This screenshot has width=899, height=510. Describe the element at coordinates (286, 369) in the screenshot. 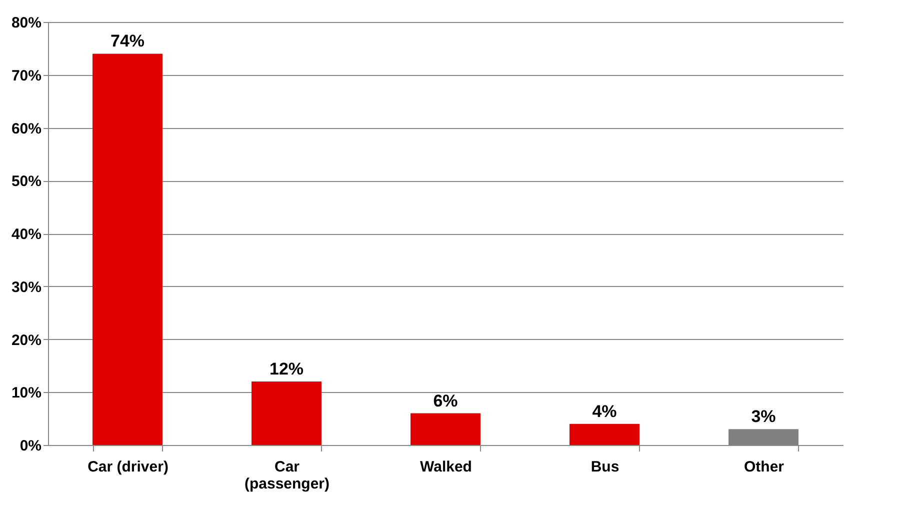

I see `data-label: 12%` at that location.